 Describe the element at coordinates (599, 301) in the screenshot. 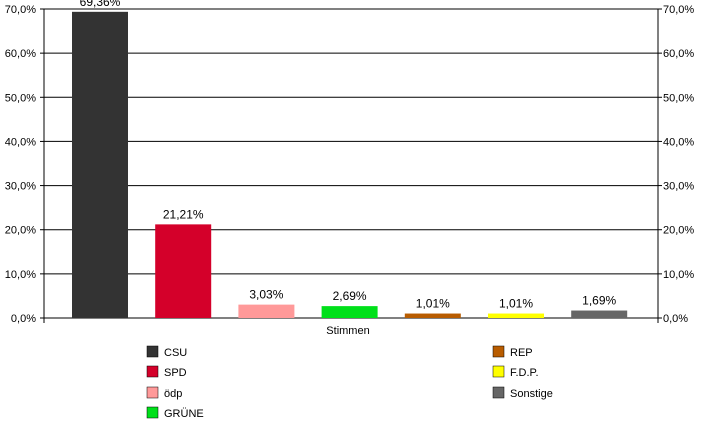

I see `data-label: 1,69%` at that location.